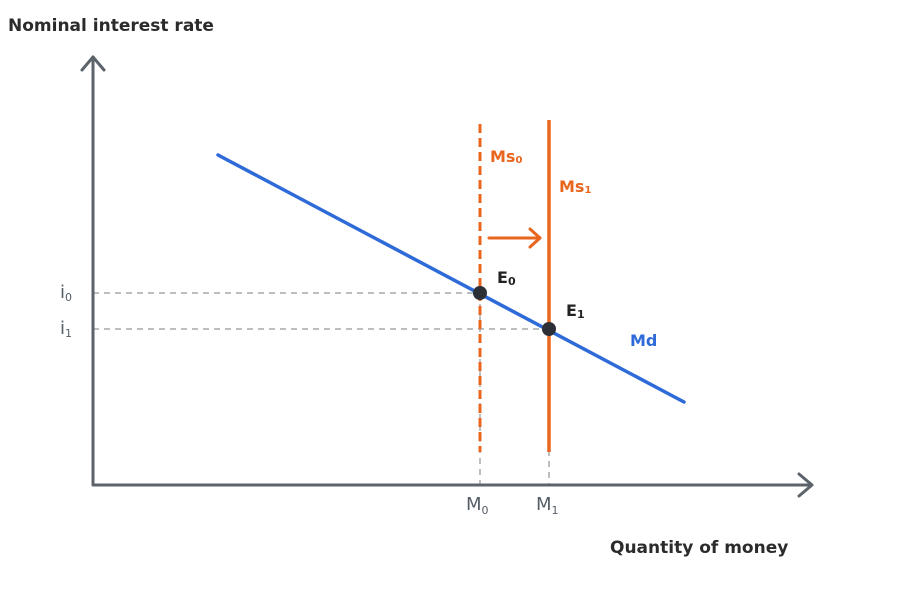 The width and height of the screenshot is (900, 589). What do you see at coordinates (66, 329) in the screenshot?
I see `tick-i1: i1` at bounding box center [66, 329].